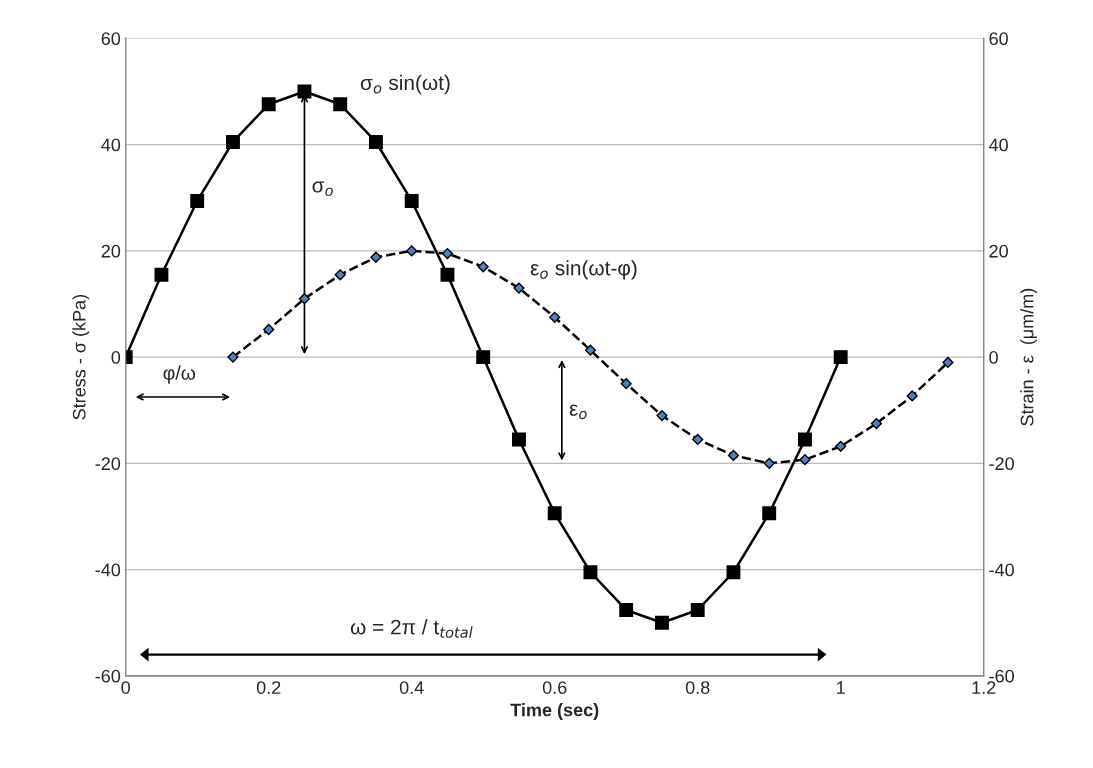  What do you see at coordinates (116, 357) in the screenshot?
I see `y-tick-label: 0` at bounding box center [116, 357].